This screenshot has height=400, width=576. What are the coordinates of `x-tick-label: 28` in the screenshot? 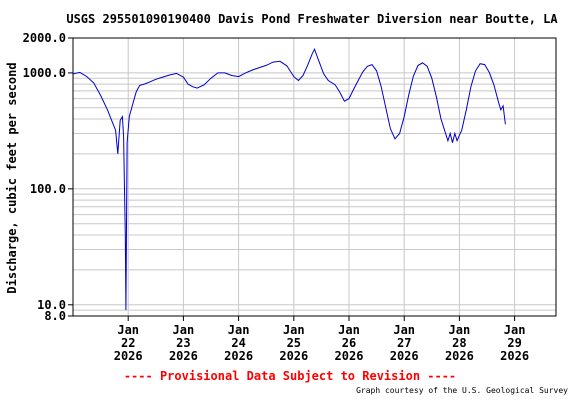 It's located at (459, 343).